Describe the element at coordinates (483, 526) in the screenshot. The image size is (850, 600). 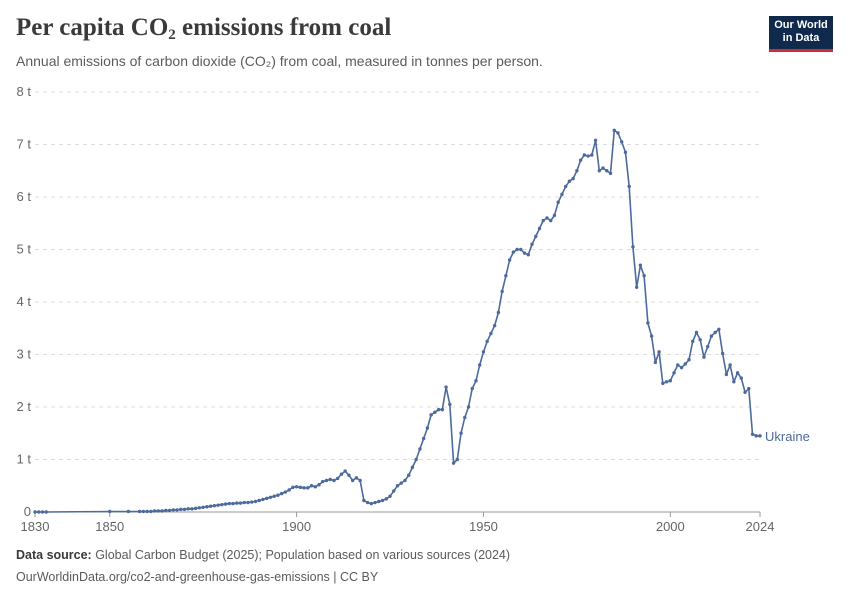
I see `x-tick-label: 1950` at that location.